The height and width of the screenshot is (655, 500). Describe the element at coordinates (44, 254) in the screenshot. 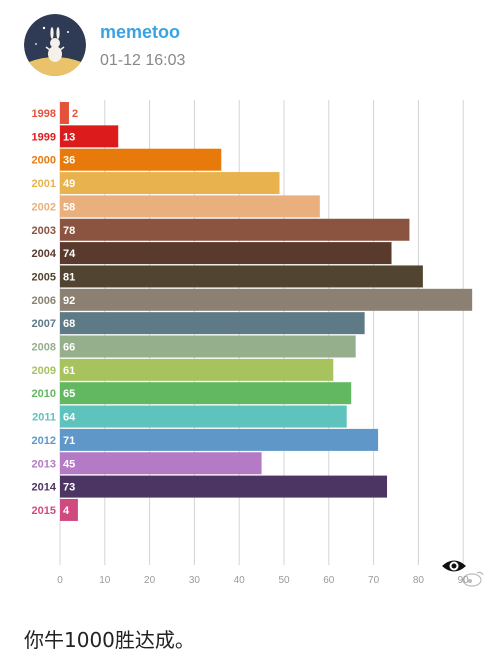

I see `category-label: 2004` at that location.